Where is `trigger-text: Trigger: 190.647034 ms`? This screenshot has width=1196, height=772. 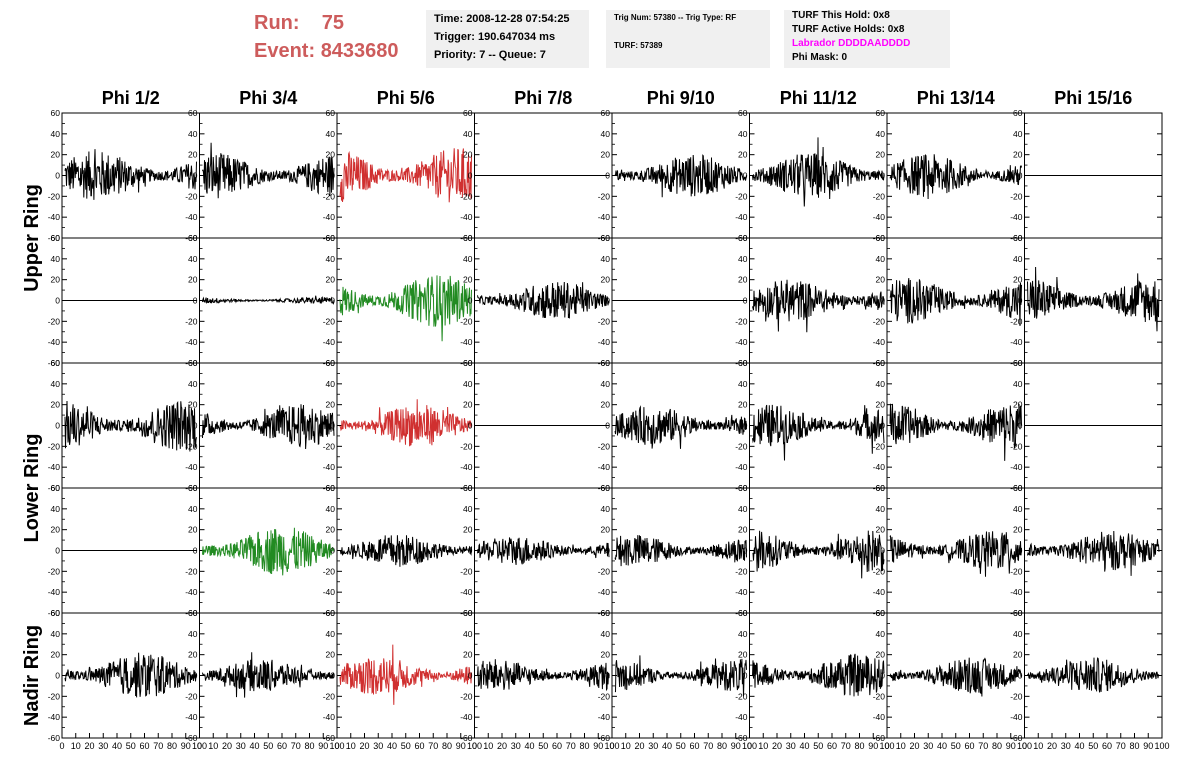 trigger-text: Trigger: 190.647034 ms is located at coordinates (495, 37).